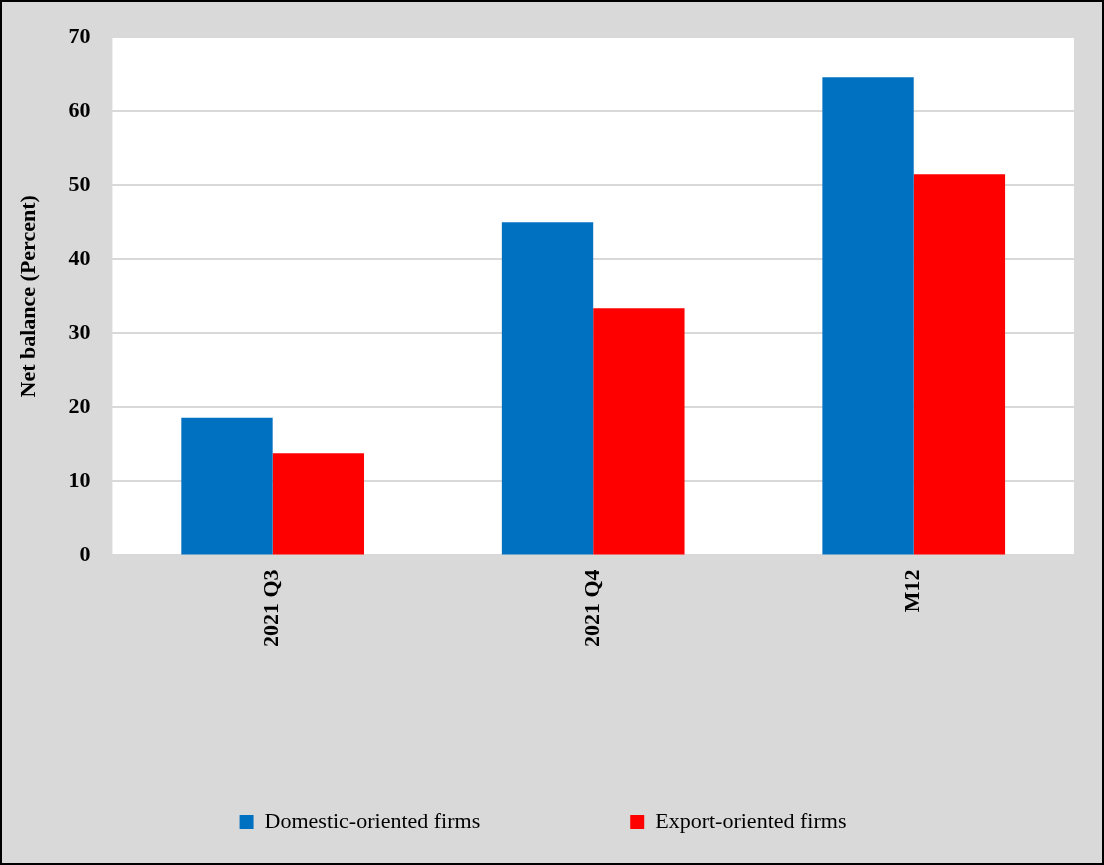  I want to click on y-tick-label: 40, so click(79, 257).